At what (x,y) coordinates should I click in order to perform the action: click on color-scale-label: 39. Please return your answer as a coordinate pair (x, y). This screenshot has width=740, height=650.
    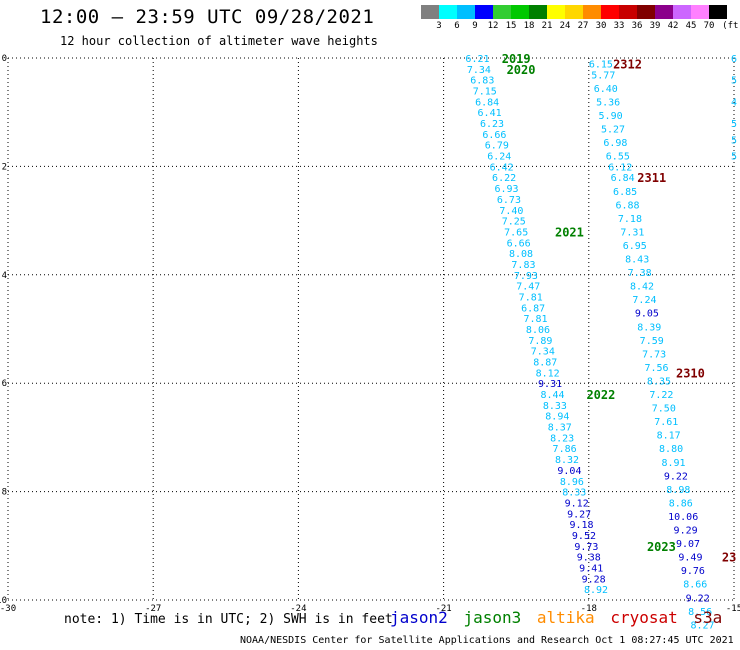
    Looking at the image, I should click on (655, 26).